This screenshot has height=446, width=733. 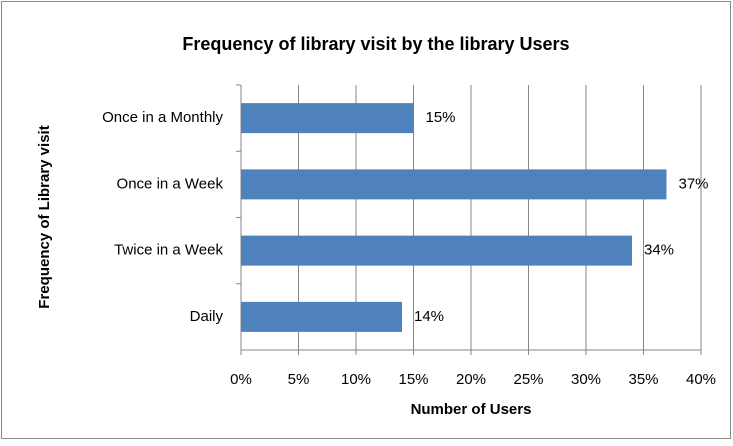 What do you see at coordinates (471, 409) in the screenshot?
I see `x-axis-title: Number of Users` at bounding box center [471, 409].